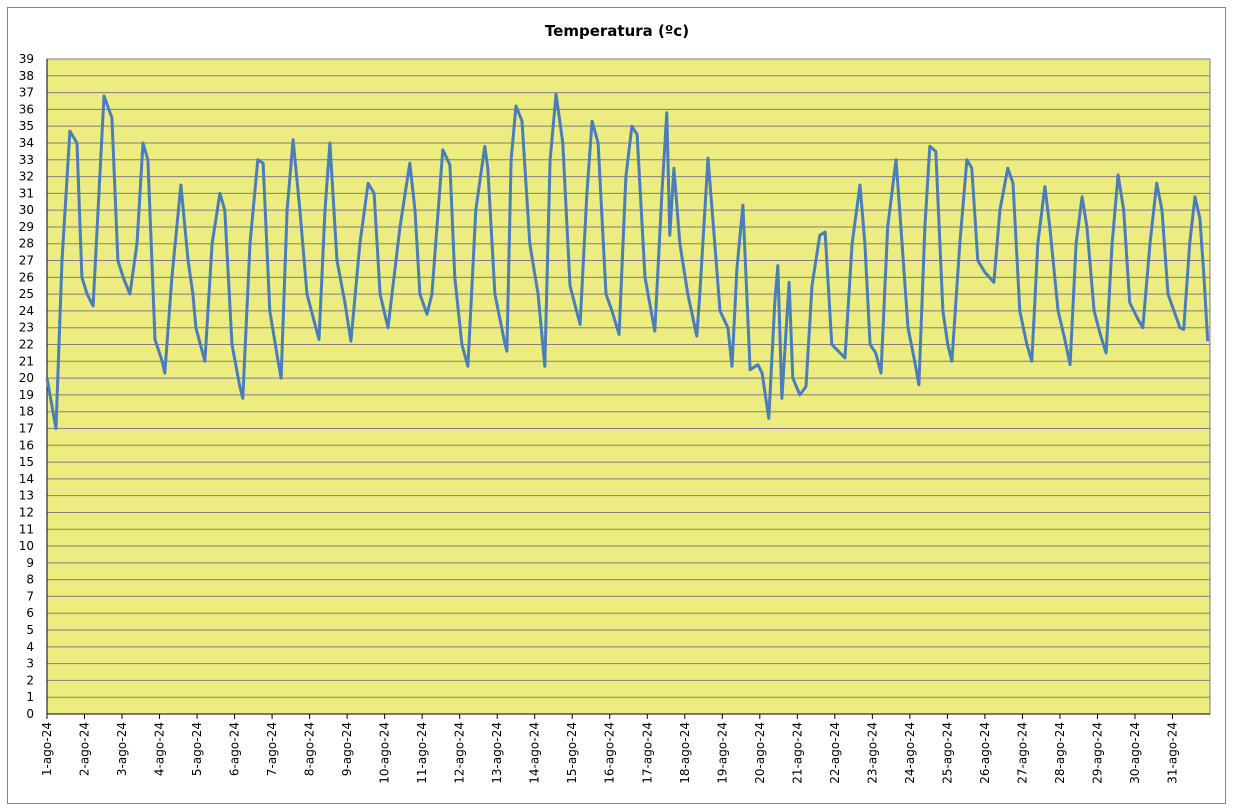  Describe the element at coordinates (26, 227) in the screenshot. I see `y-tick-label: 29` at that location.